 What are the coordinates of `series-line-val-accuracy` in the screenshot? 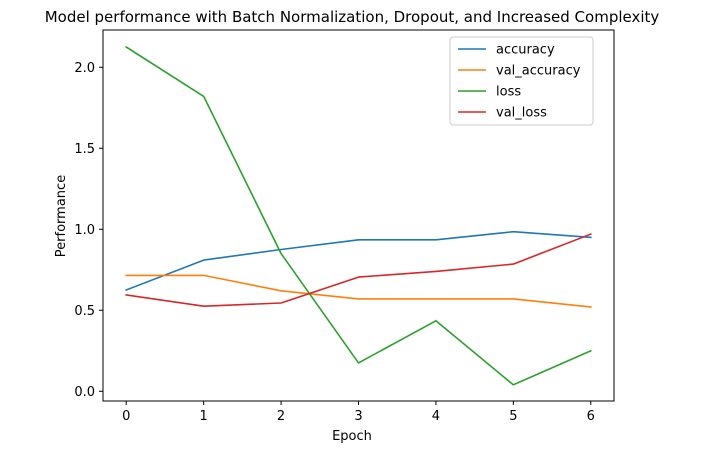 It's located at (358, 291).